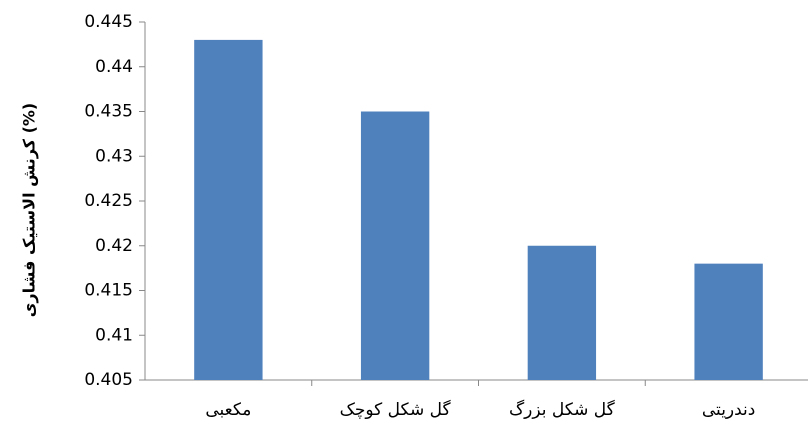 This screenshot has width=808, height=443. What do you see at coordinates (396, 409) in the screenshot?
I see `x-tick-label: گل شکل کوچک` at bounding box center [396, 409].